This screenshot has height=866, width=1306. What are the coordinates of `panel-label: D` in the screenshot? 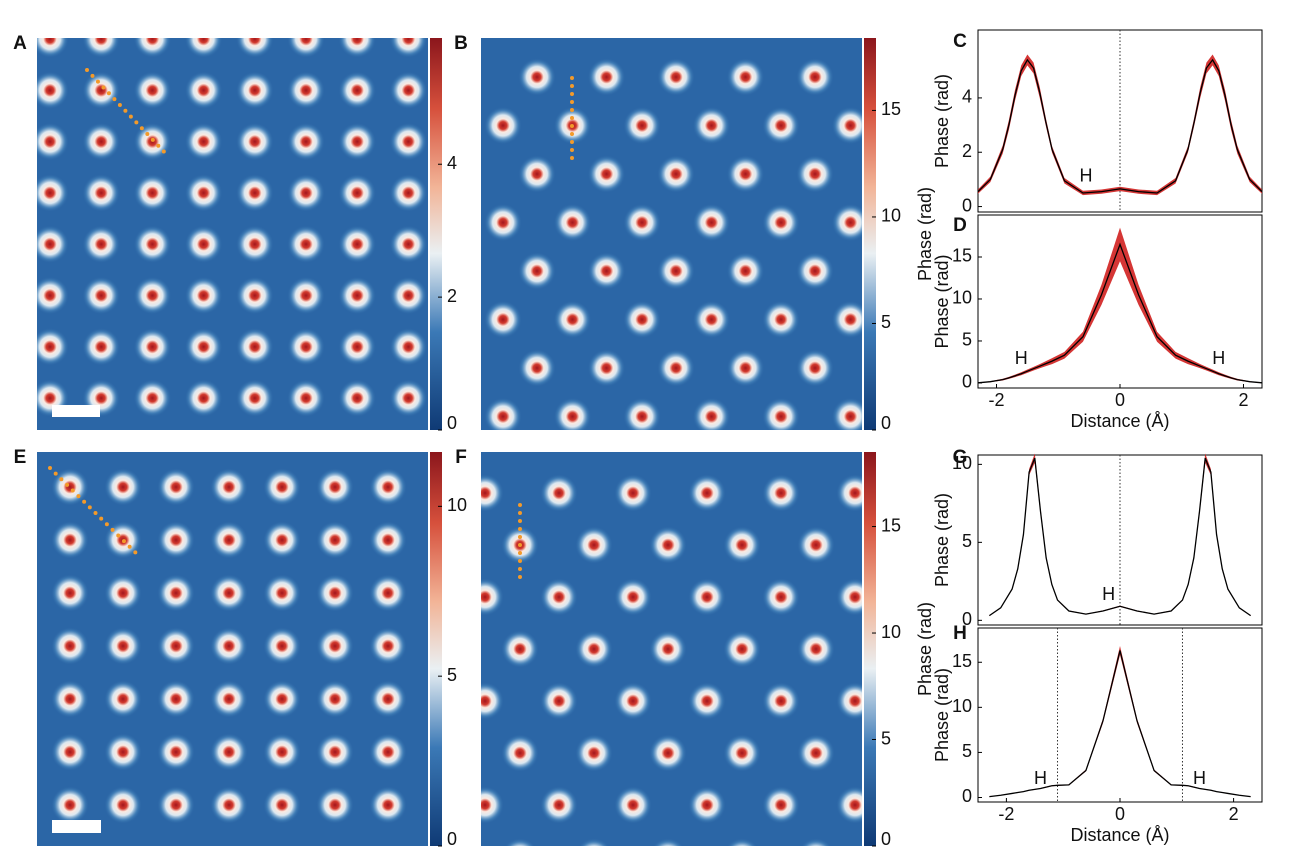 It's located at (960, 225).